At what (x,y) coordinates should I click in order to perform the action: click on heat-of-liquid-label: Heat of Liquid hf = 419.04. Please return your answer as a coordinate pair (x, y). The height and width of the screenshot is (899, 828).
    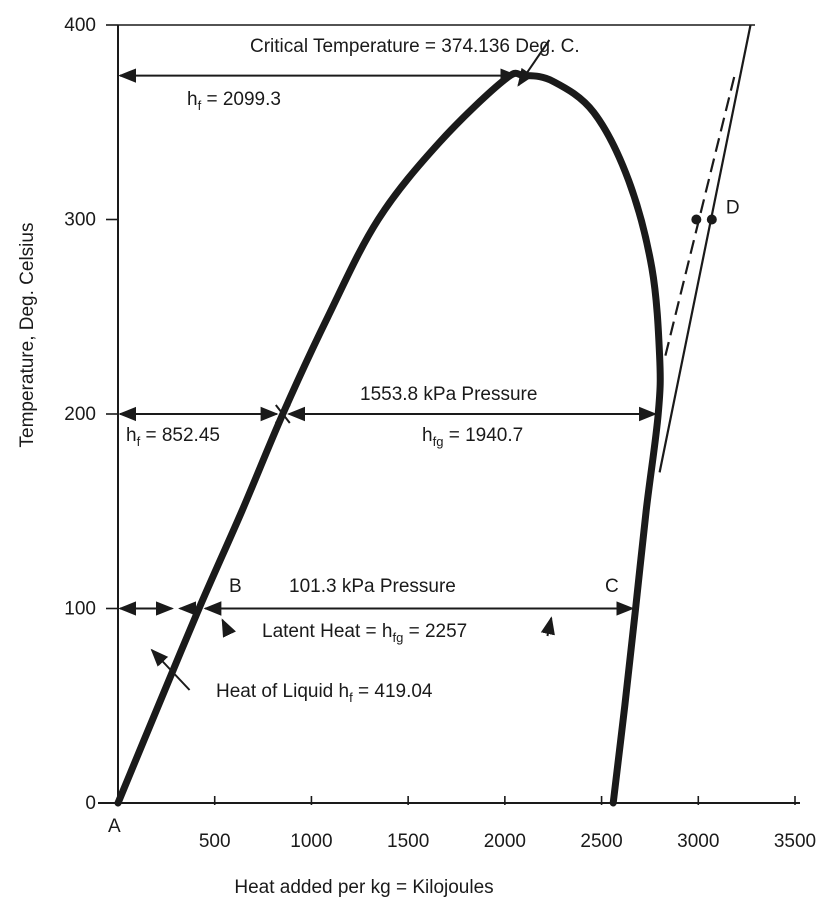
    Looking at the image, I should click on (324, 693).